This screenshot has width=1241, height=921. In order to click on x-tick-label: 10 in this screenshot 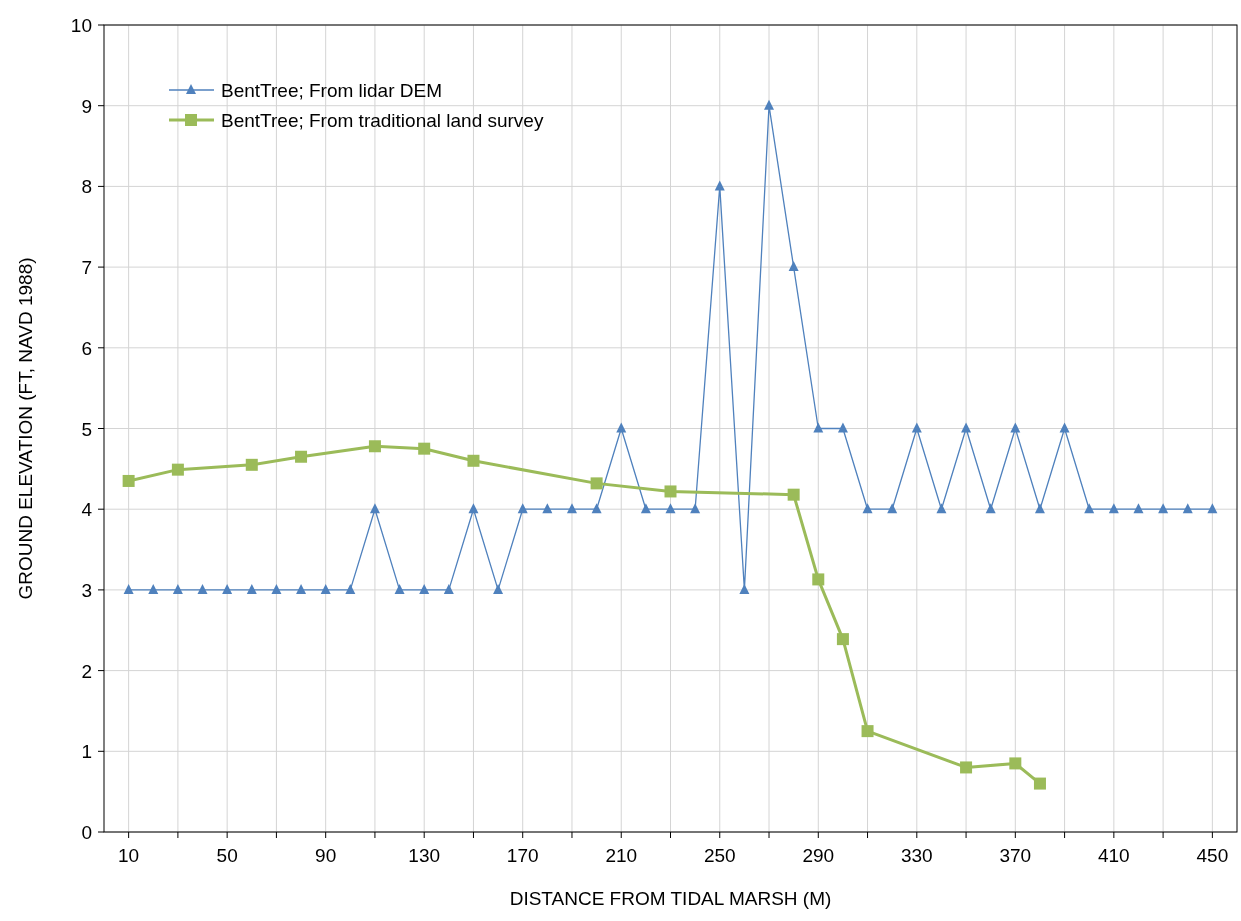, I will do `click(129, 855)`.